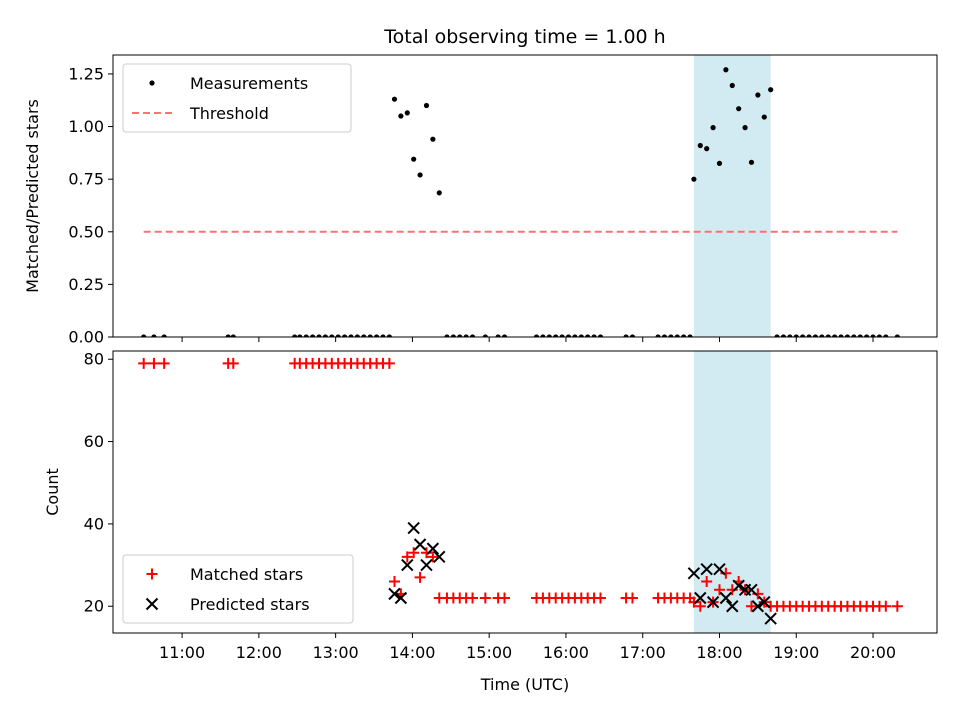 The image size is (960, 720). I want to click on x-tick-label: 15:00, so click(489, 652).